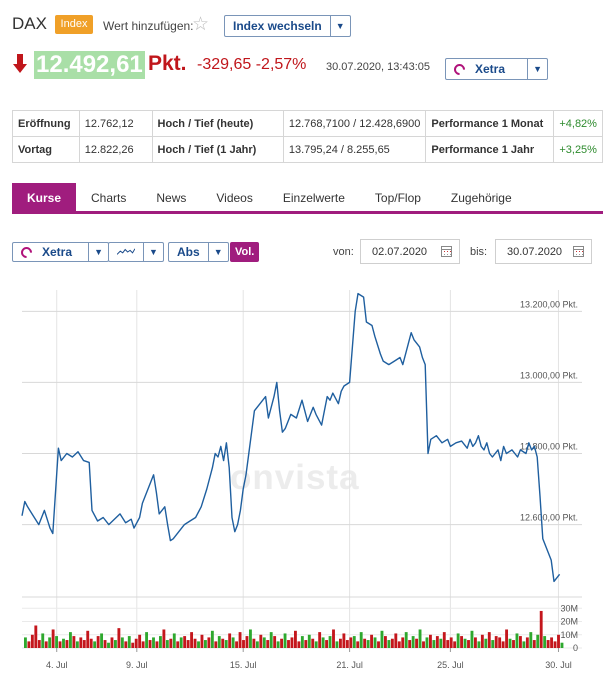 The width and height of the screenshot is (603, 685). Describe the element at coordinates (201, 24) in the screenshot. I see `star-outline-icon: ☆` at that location.